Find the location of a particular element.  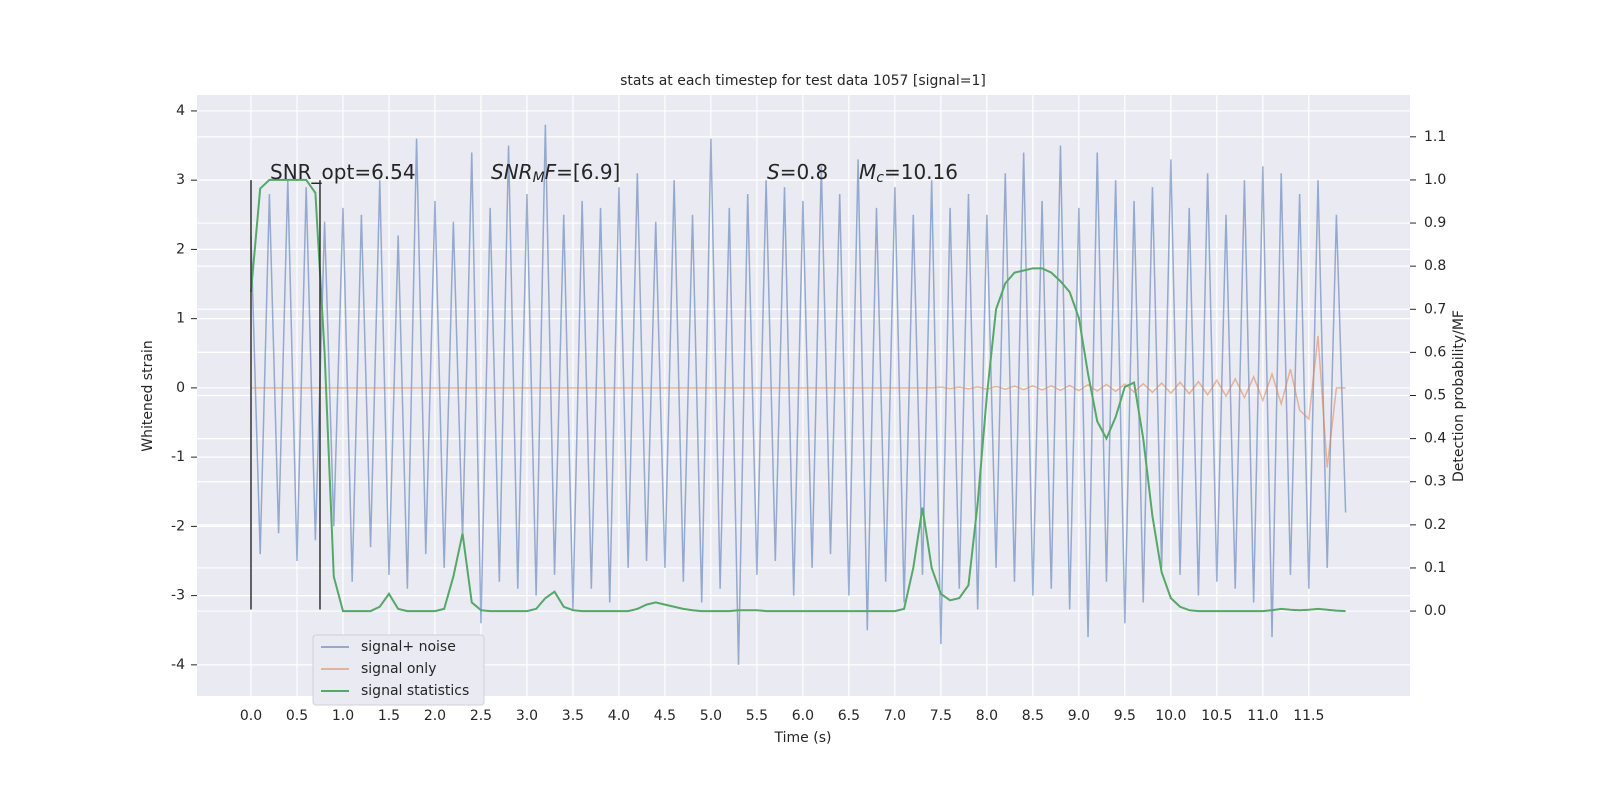

x-tick-label: 9.5 is located at coordinates (1125, 716).